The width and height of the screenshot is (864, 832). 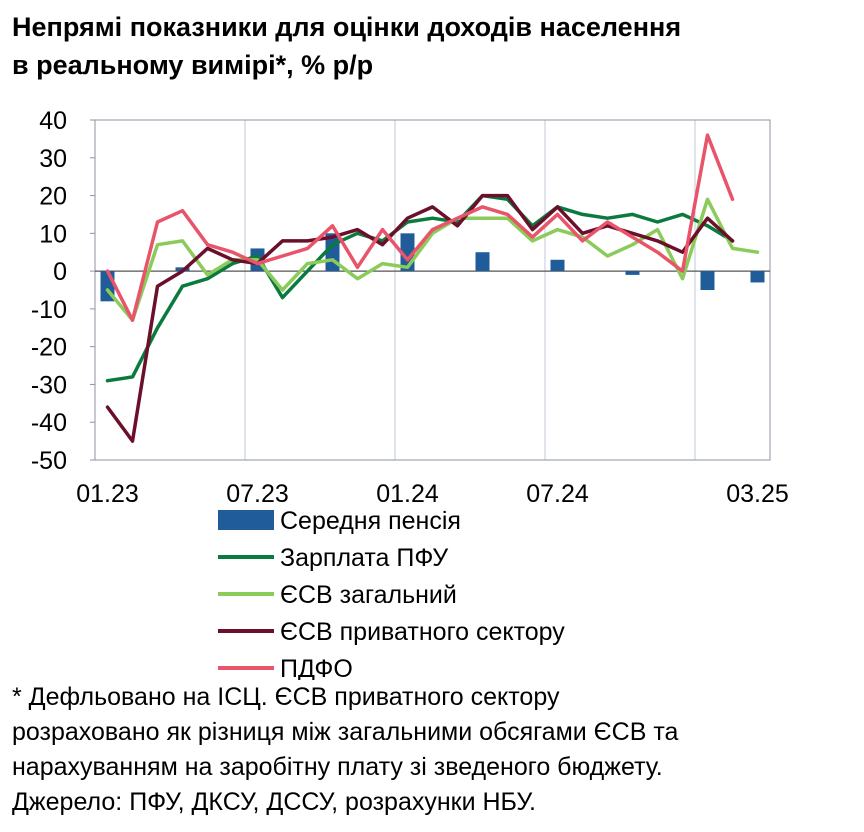 I want to click on legend-swatch-bar, so click(x=246, y=520).